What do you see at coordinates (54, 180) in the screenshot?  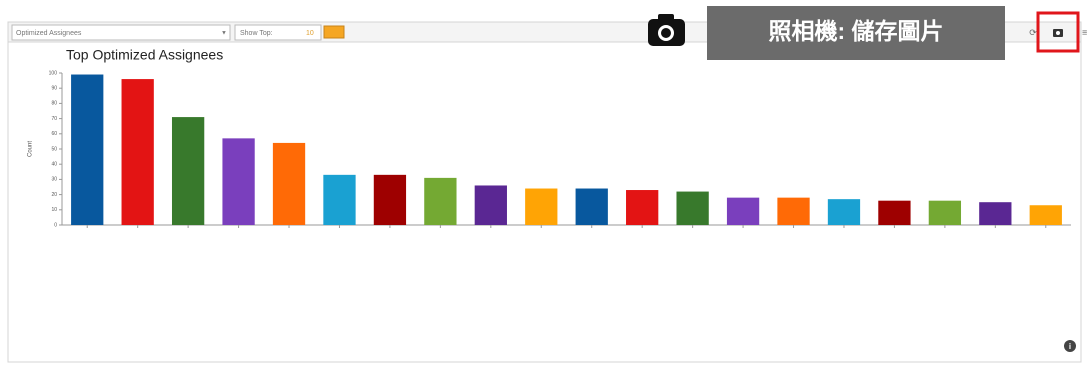 I see `y-tick-label: 30` at bounding box center [54, 180].